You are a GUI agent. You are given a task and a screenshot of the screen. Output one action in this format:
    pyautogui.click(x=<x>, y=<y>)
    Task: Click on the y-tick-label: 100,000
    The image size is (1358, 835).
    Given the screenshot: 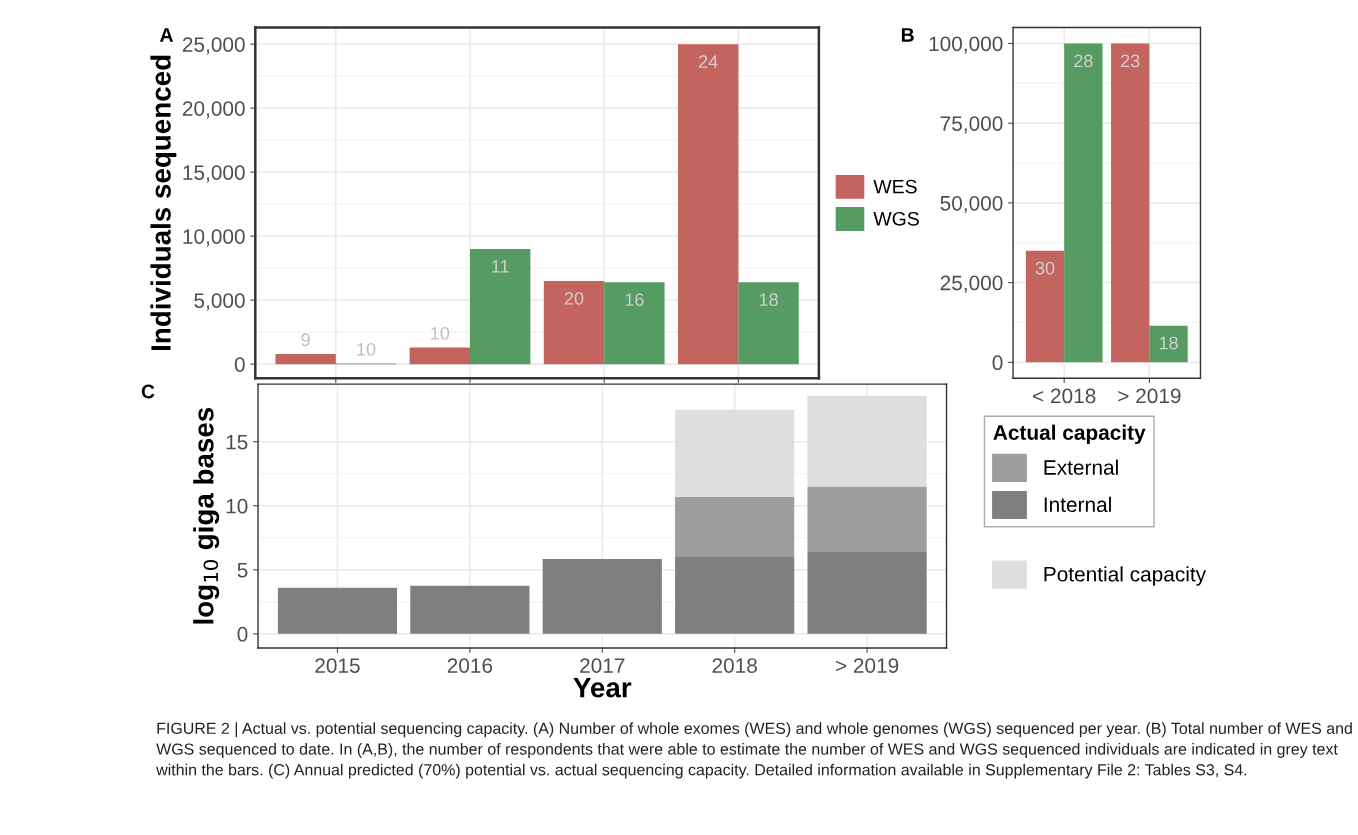 What is the action you would take?
    pyautogui.click(x=966, y=45)
    